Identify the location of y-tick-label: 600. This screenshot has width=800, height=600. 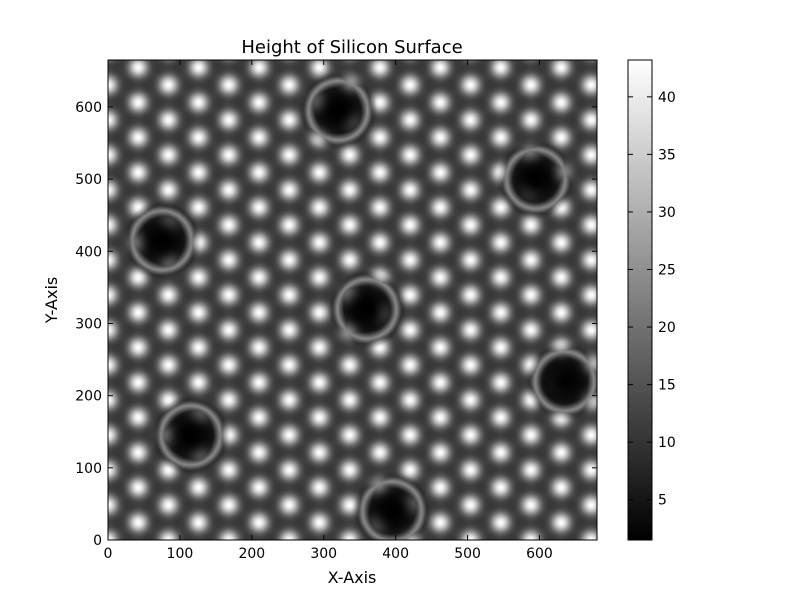
(88, 108).